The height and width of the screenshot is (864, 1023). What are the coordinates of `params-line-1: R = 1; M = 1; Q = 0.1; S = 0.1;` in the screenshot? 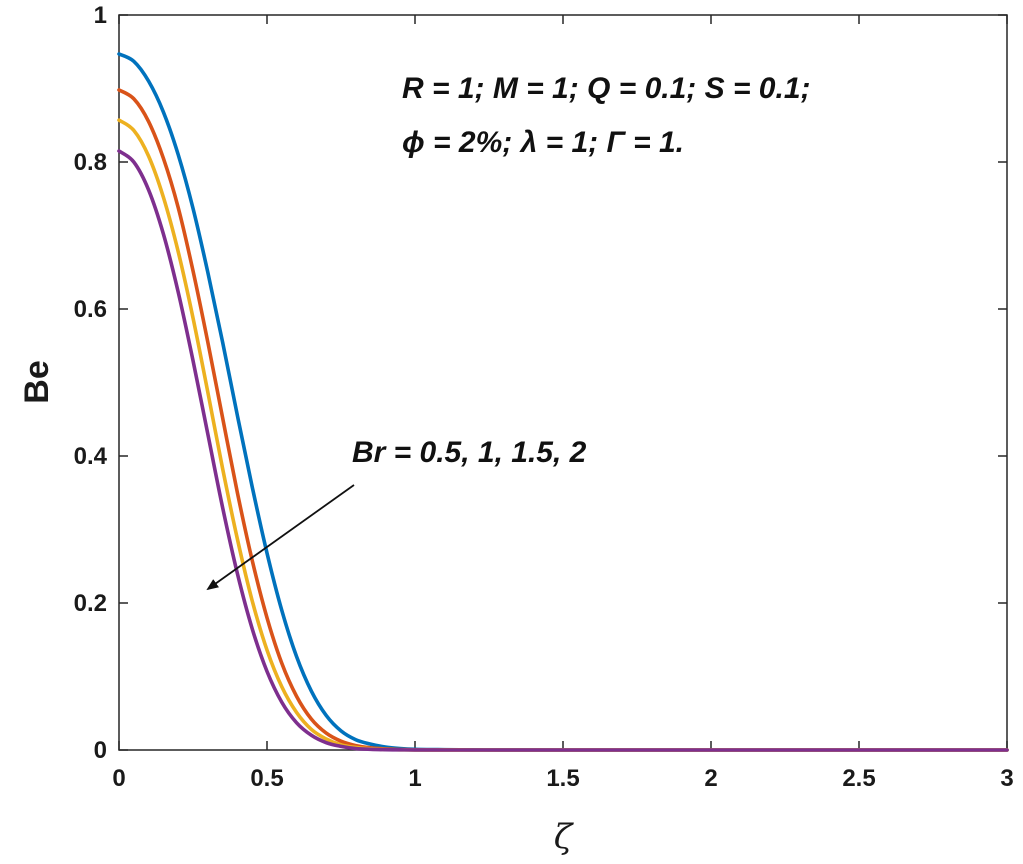 It's located at (606, 88).